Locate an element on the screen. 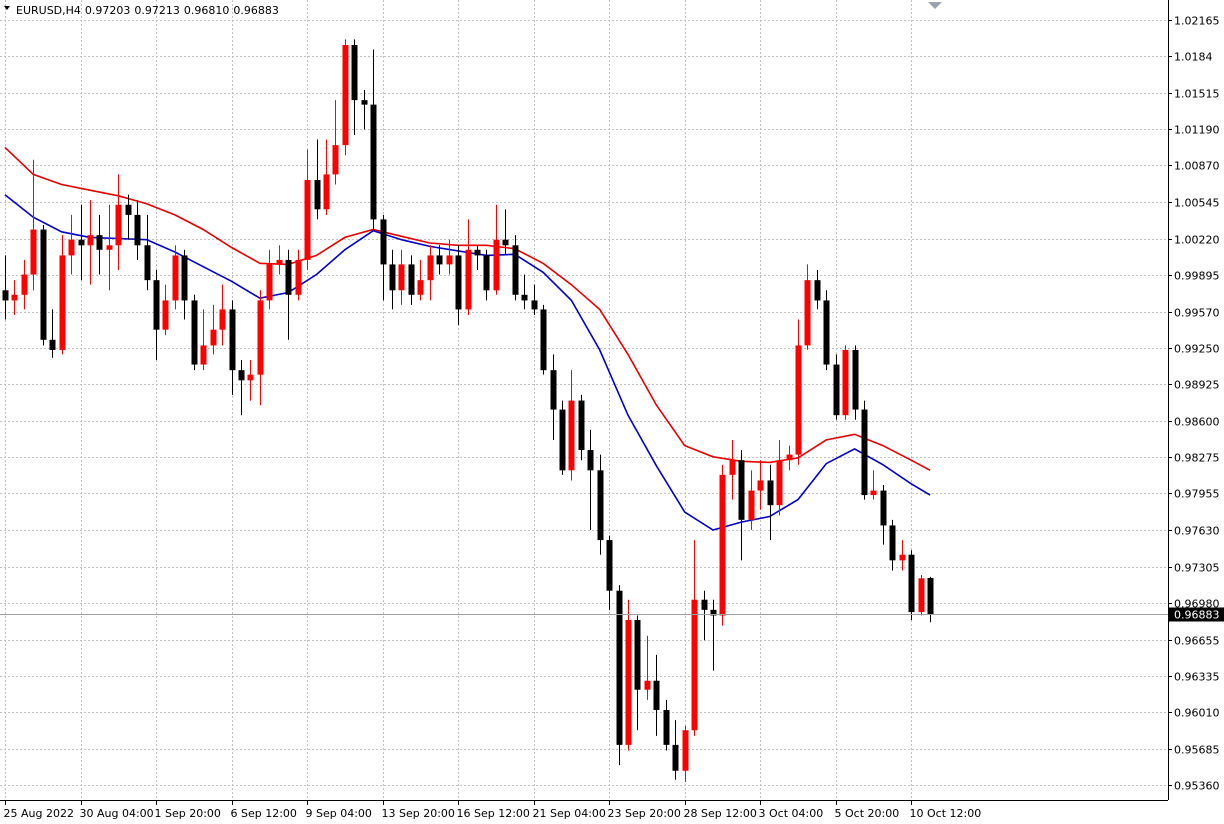 This screenshot has height=824, width=1224. x-tick-label: 28 Sep 12:00 is located at coordinates (720, 813).